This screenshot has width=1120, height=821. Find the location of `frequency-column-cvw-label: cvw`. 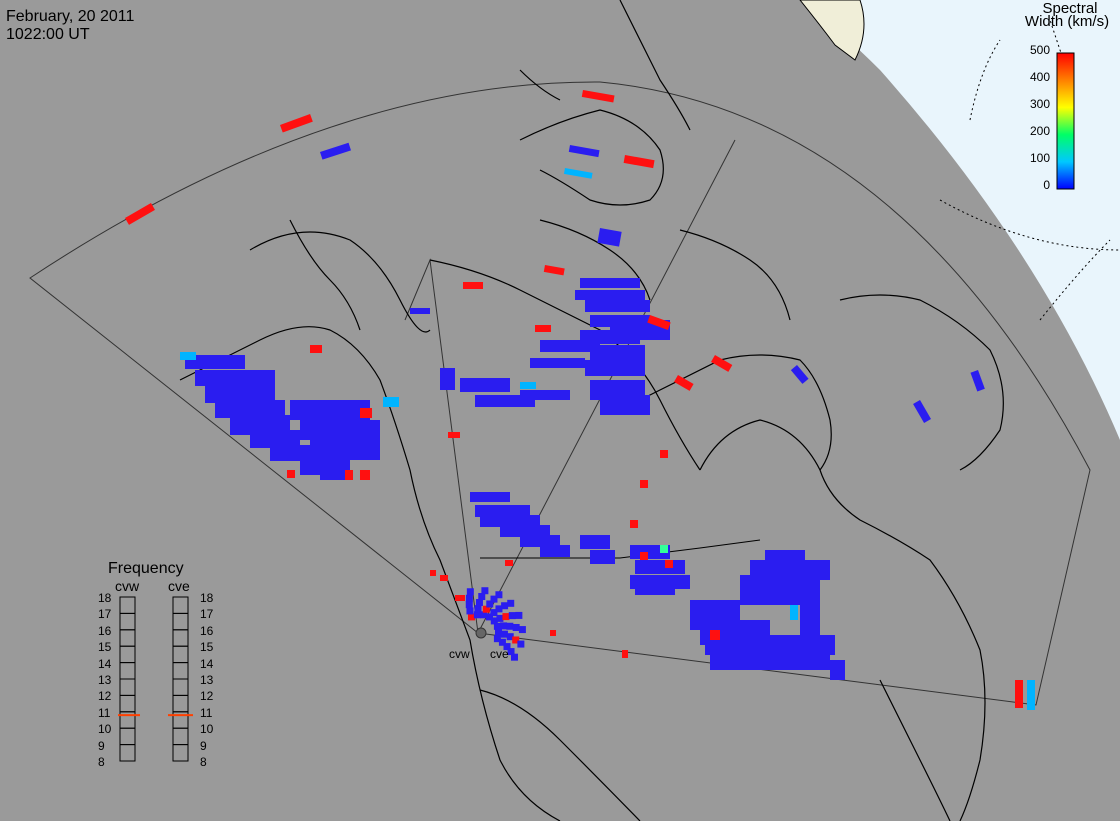

frequency-column-cvw-label: cvw is located at coordinates (127, 586).